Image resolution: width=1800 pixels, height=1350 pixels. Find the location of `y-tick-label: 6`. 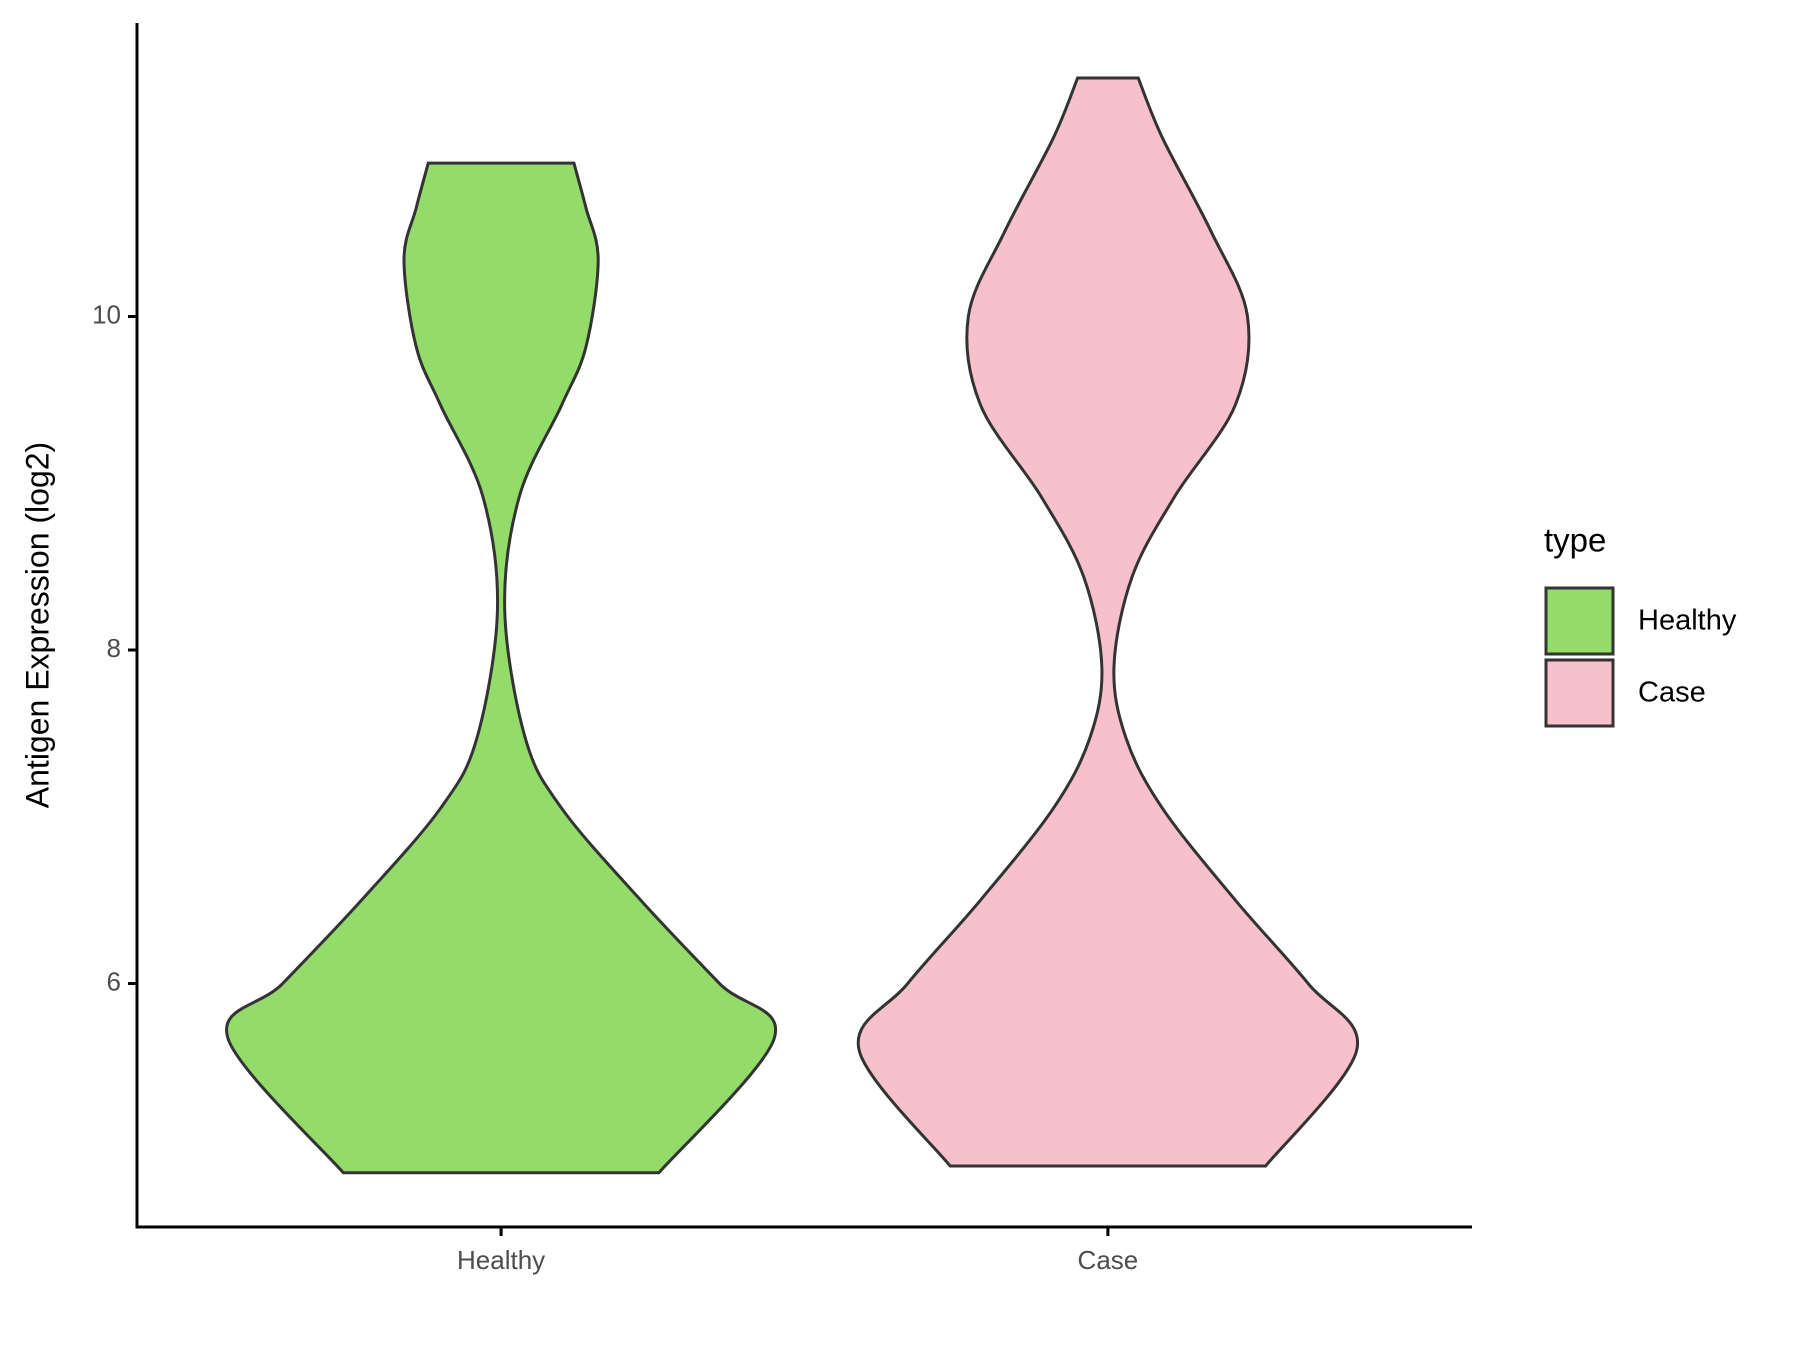

y-tick-label: 6 is located at coordinates (114, 981).